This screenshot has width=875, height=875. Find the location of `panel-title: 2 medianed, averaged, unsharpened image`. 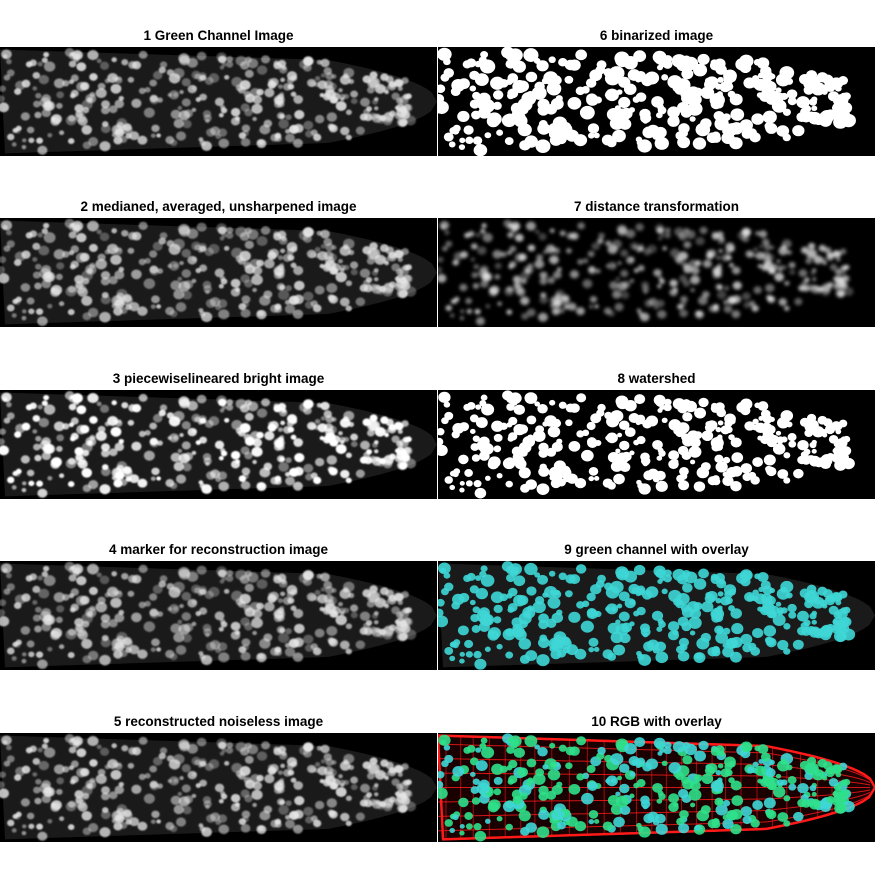

panel-title: 2 medianed, averaged, unsharpened image is located at coordinates (218, 206).